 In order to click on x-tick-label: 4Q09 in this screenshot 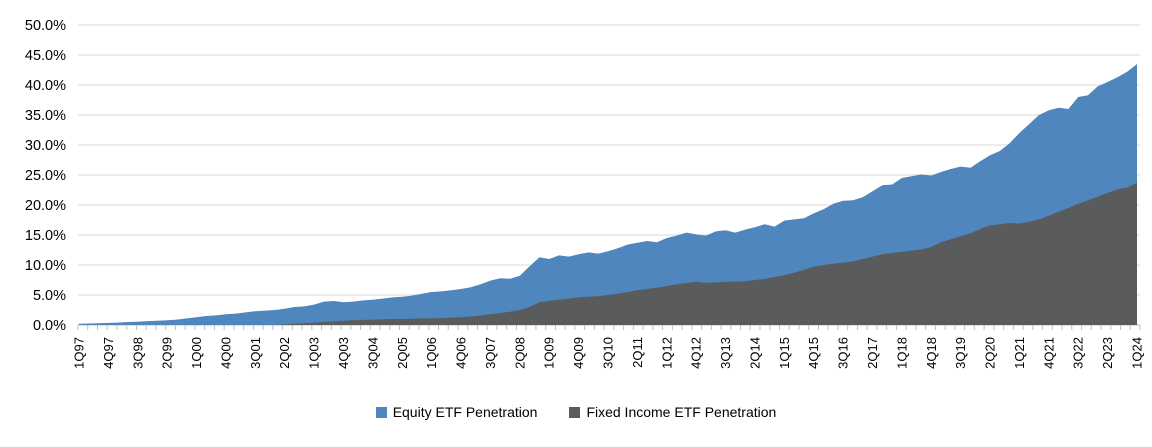, I will do `click(578, 353)`.